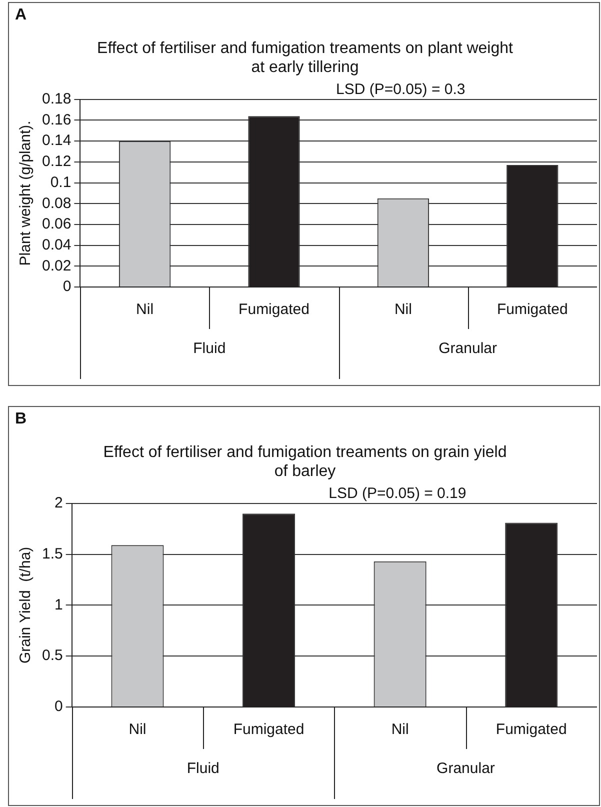  What do you see at coordinates (61, 182) in the screenshot?
I see `y-tick-label: 0.1` at bounding box center [61, 182].